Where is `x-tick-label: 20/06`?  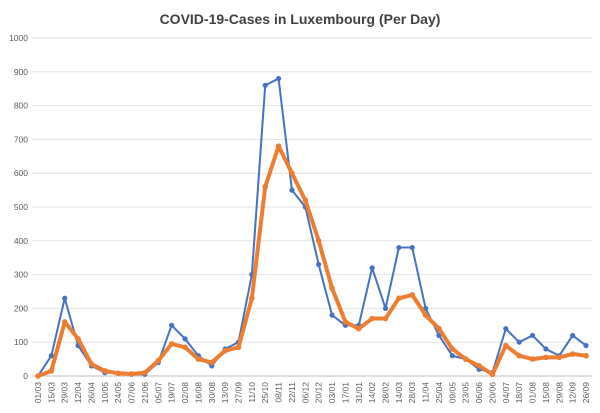 x-tick-label: 20/06 is located at coordinates (492, 393).